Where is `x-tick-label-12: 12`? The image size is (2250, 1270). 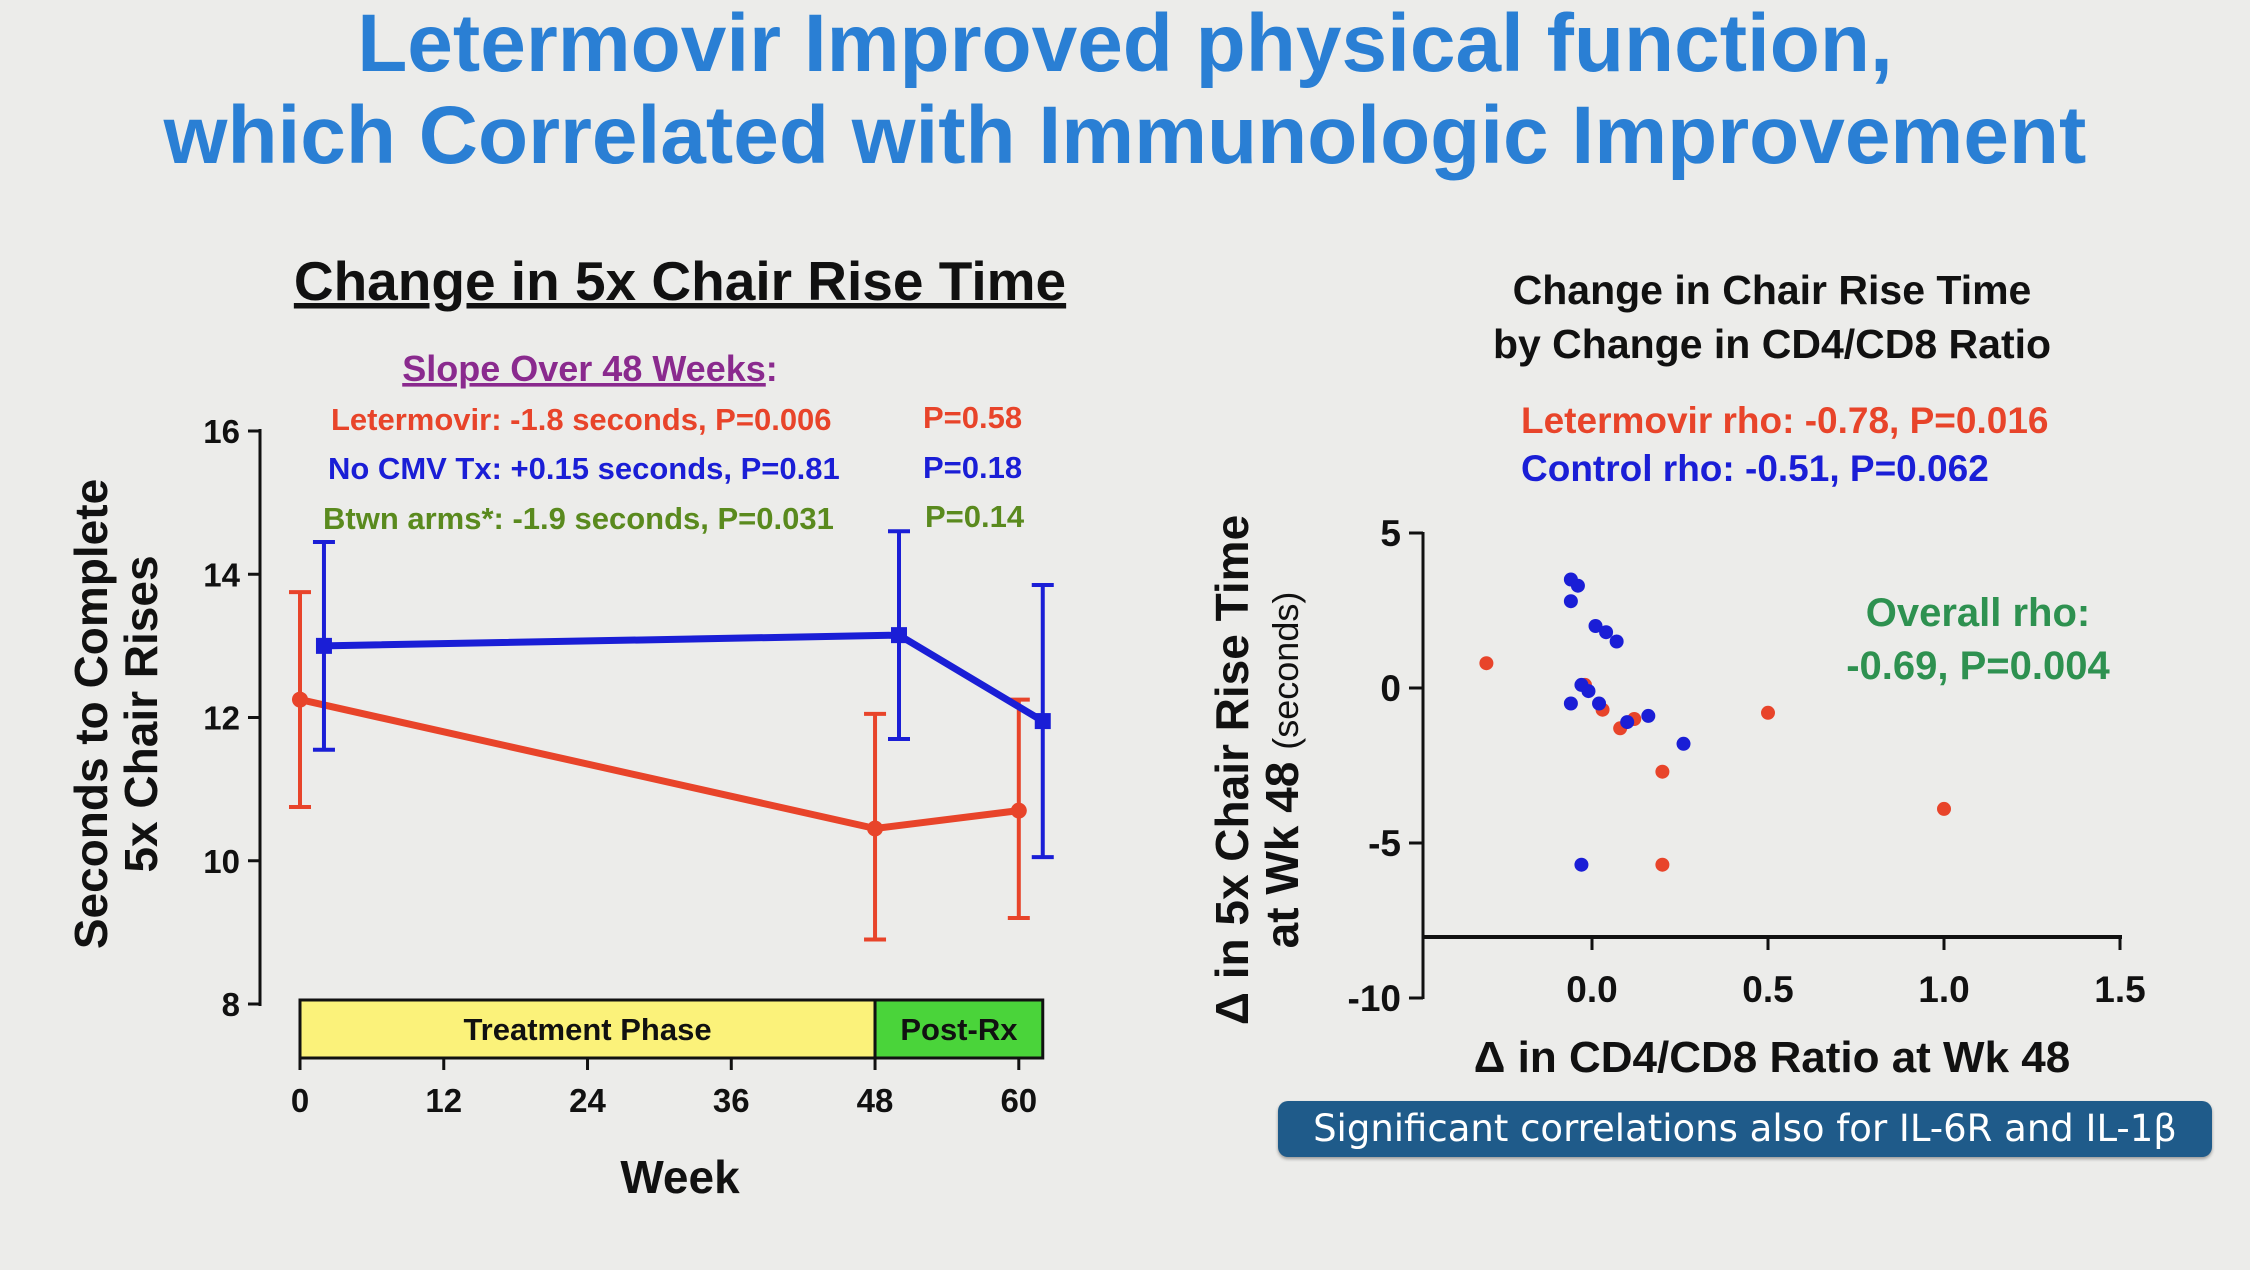
x-tick-label-12: 12 is located at coordinates (443, 1100).